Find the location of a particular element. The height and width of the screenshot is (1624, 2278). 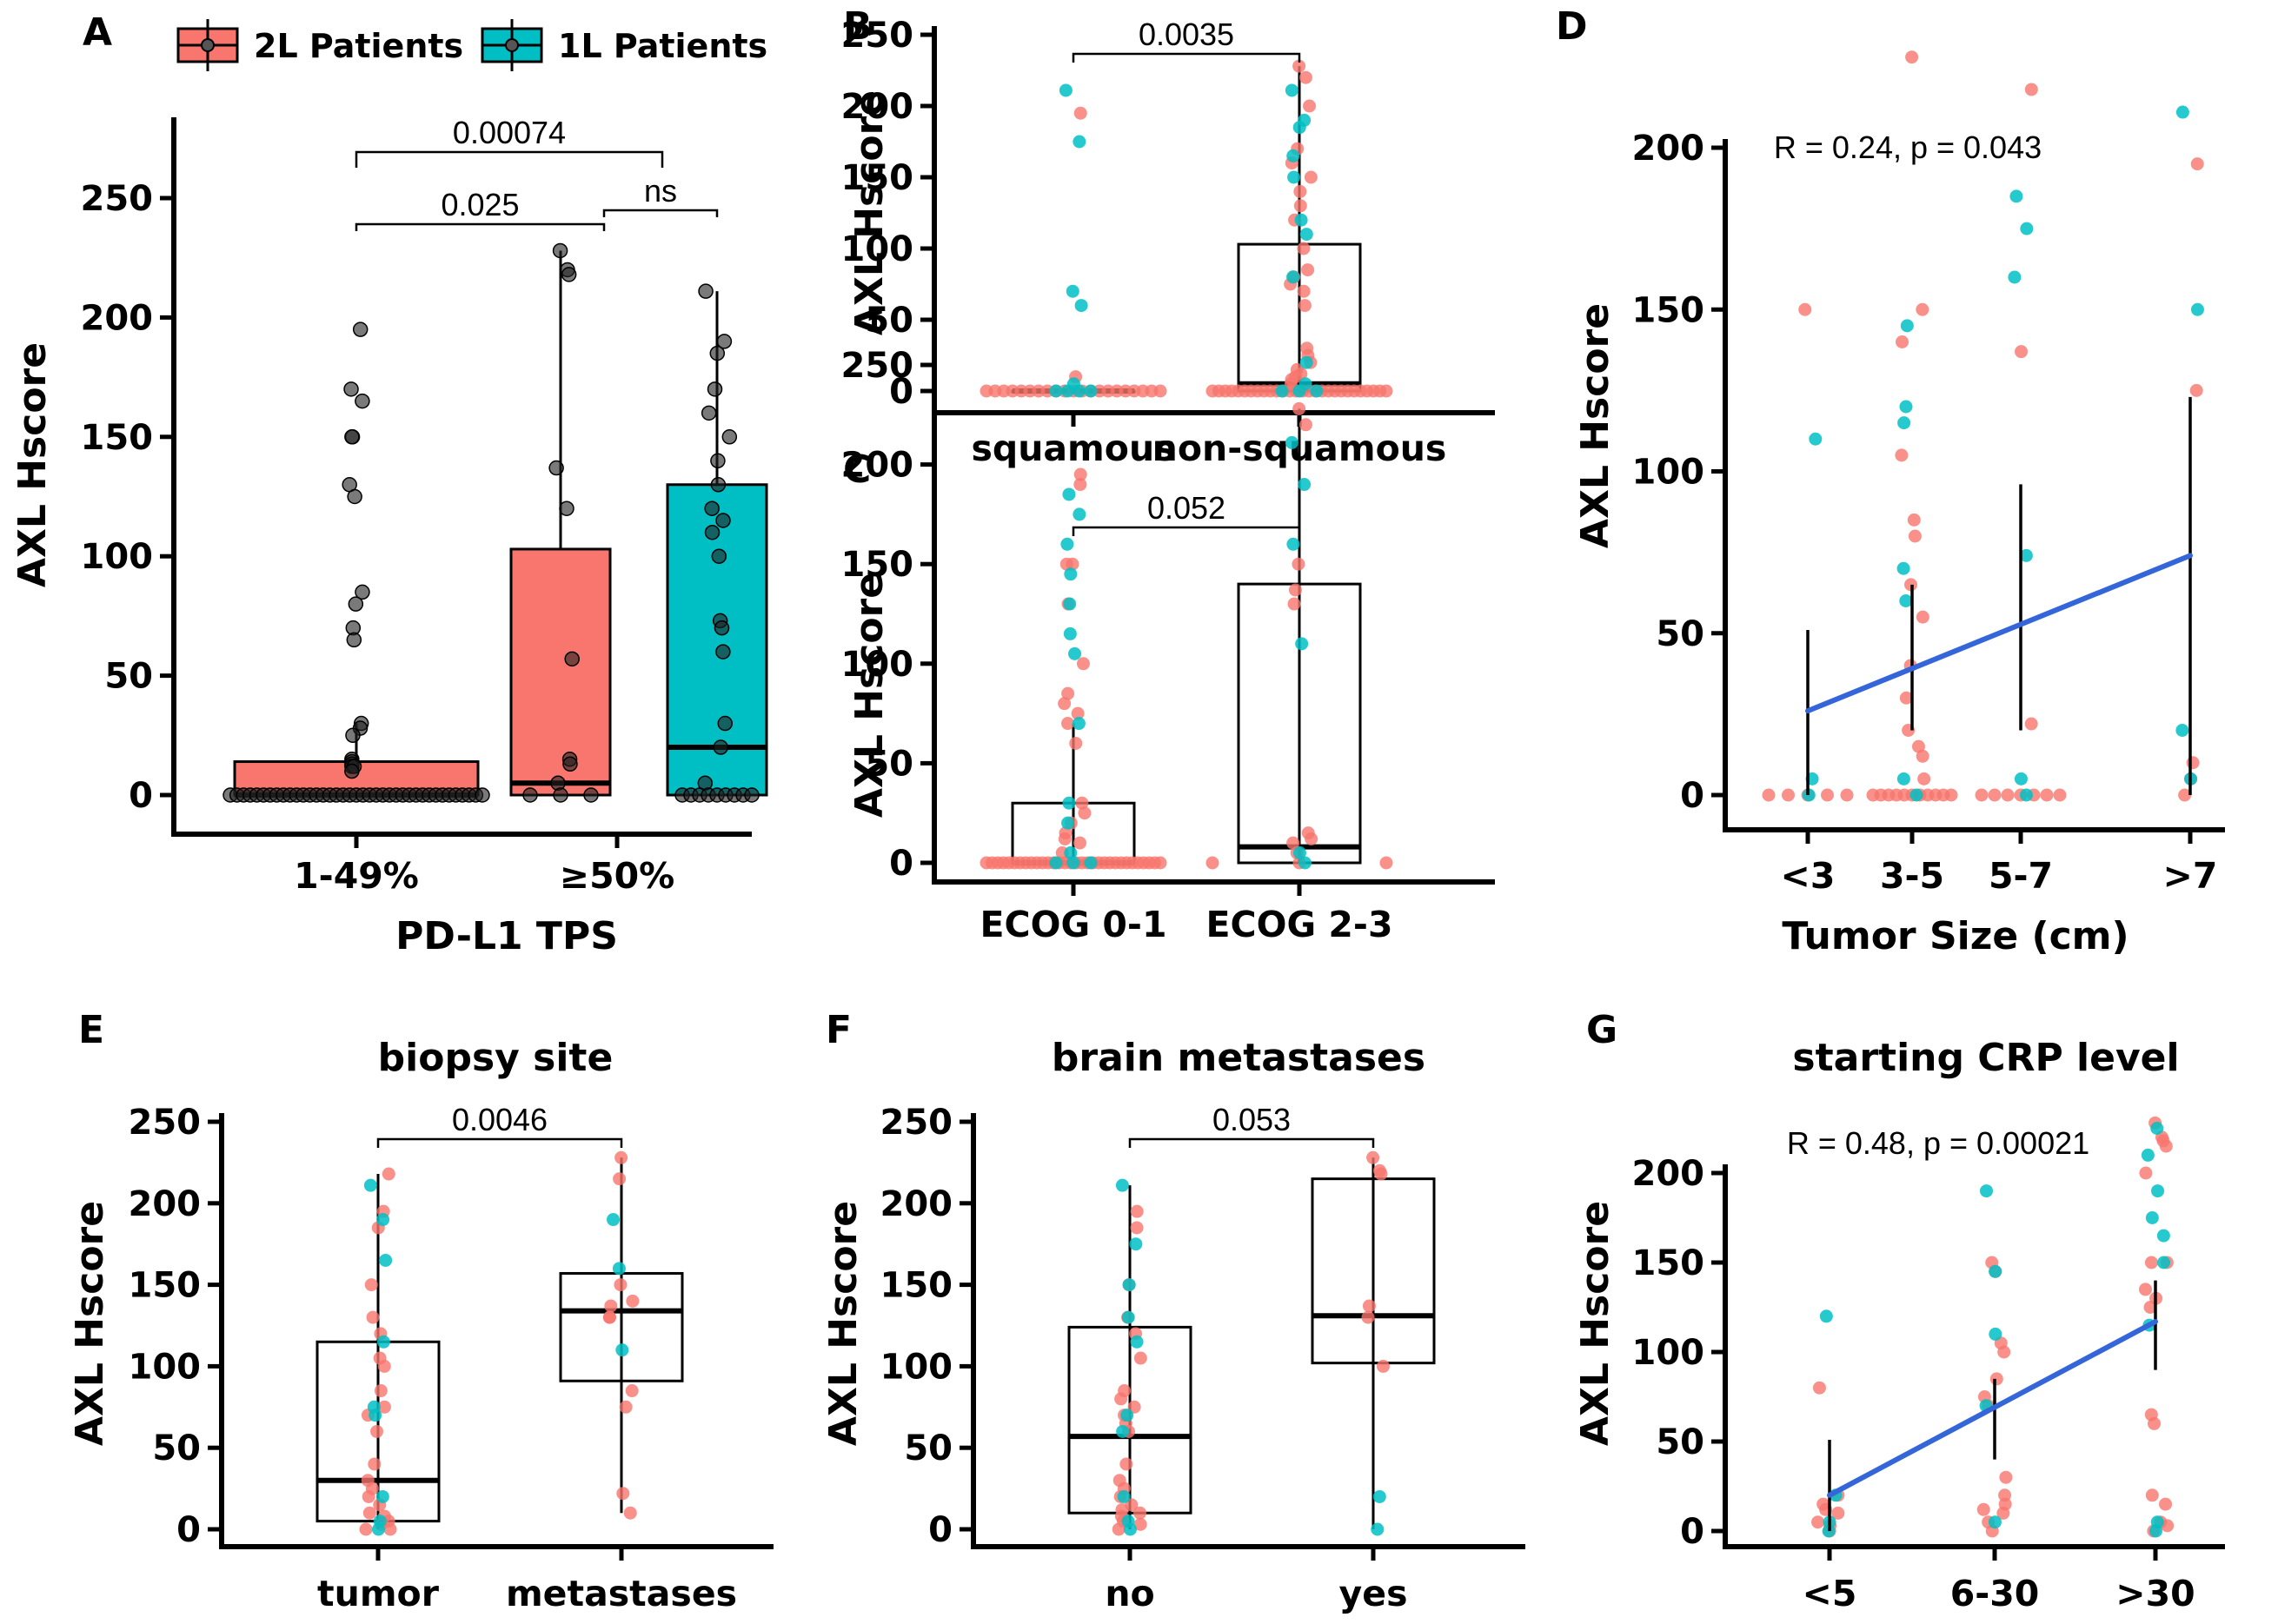

panel-c-ytick-label: 150 is located at coordinates (877, 565).